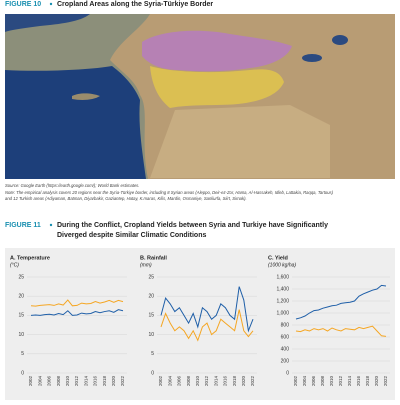 The width and height of the screenshot is (400, 405). Describe the element at coordinates (282, 289) in the screenshot. I see `y-tick-label: 1,400` at that location.